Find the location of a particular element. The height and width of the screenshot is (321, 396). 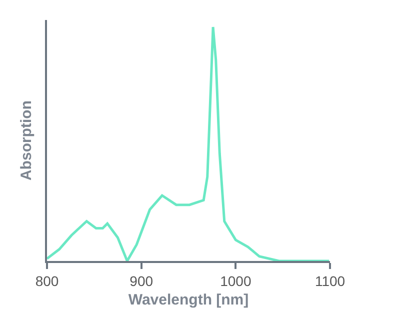

x-tick-label: 800 is located at coordinates (47, 280).